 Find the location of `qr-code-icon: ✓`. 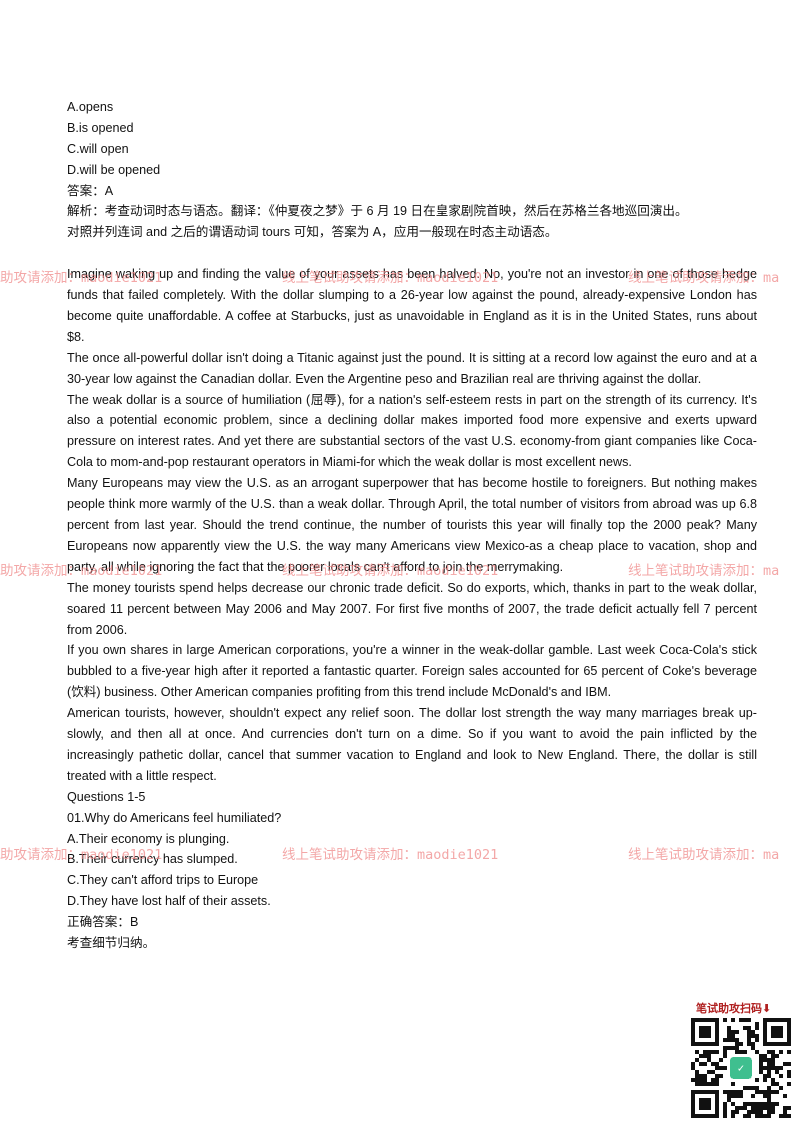

qr-code-icon: ✓ is located at coordinates (741, 1068).